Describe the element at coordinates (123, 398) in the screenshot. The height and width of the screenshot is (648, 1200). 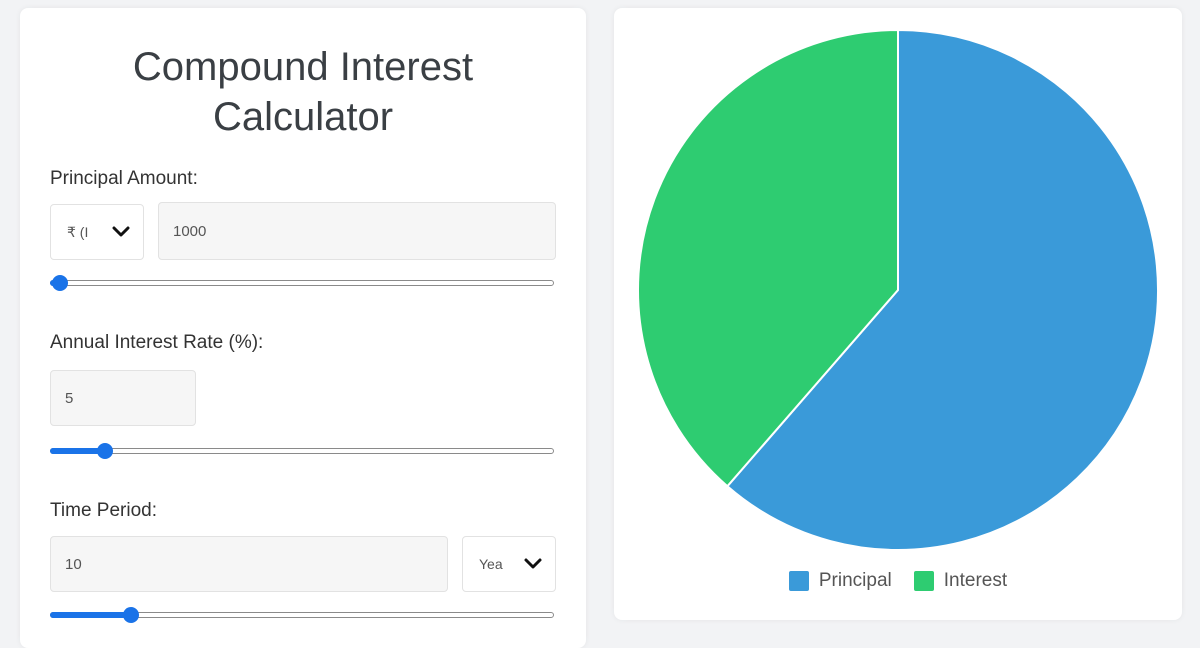
I see `rate-input: 5` at that location.